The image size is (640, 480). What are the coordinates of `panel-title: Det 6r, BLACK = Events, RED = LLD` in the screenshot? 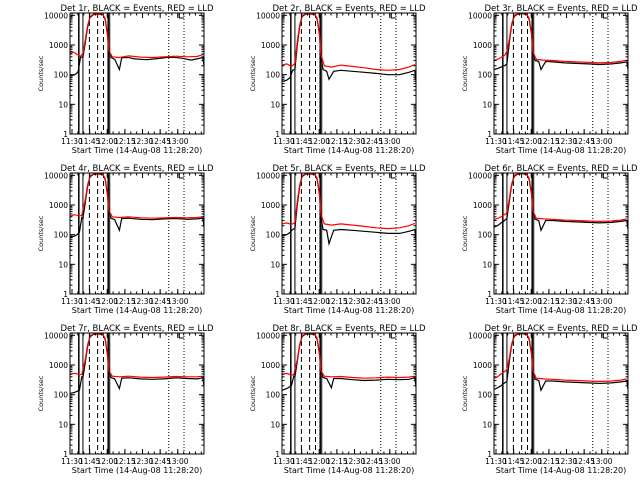 It's located at (561, 169).